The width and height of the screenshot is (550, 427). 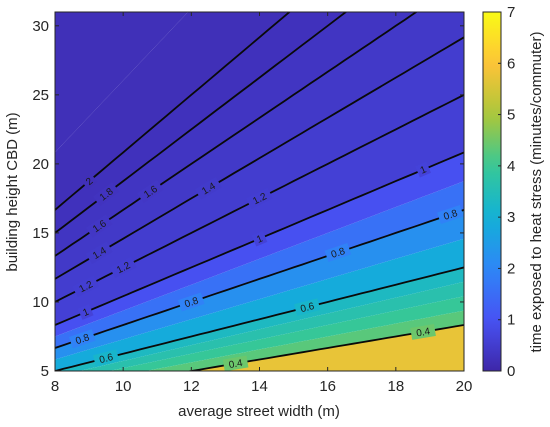 I want to click on contour-label-text: 2, so click(x=90, y=182).